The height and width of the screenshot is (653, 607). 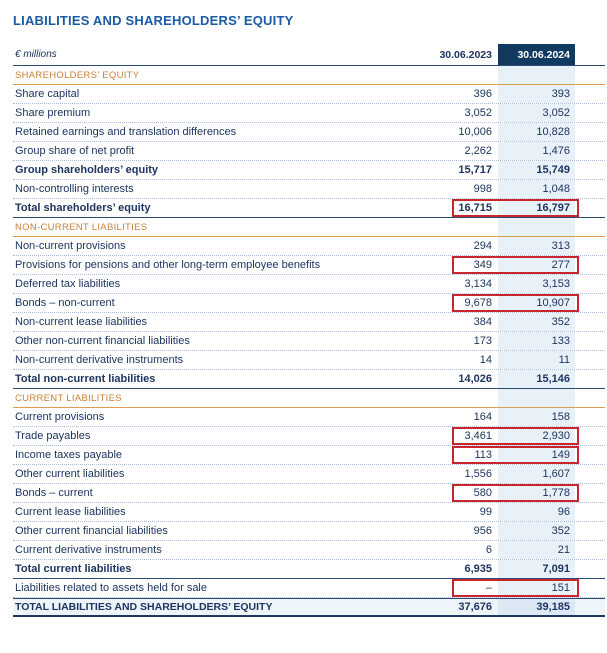 What do you see at coordinates (478, 113) in the screenshot?
I see `value-2023: 3,052` at bounding box center [478, 113].